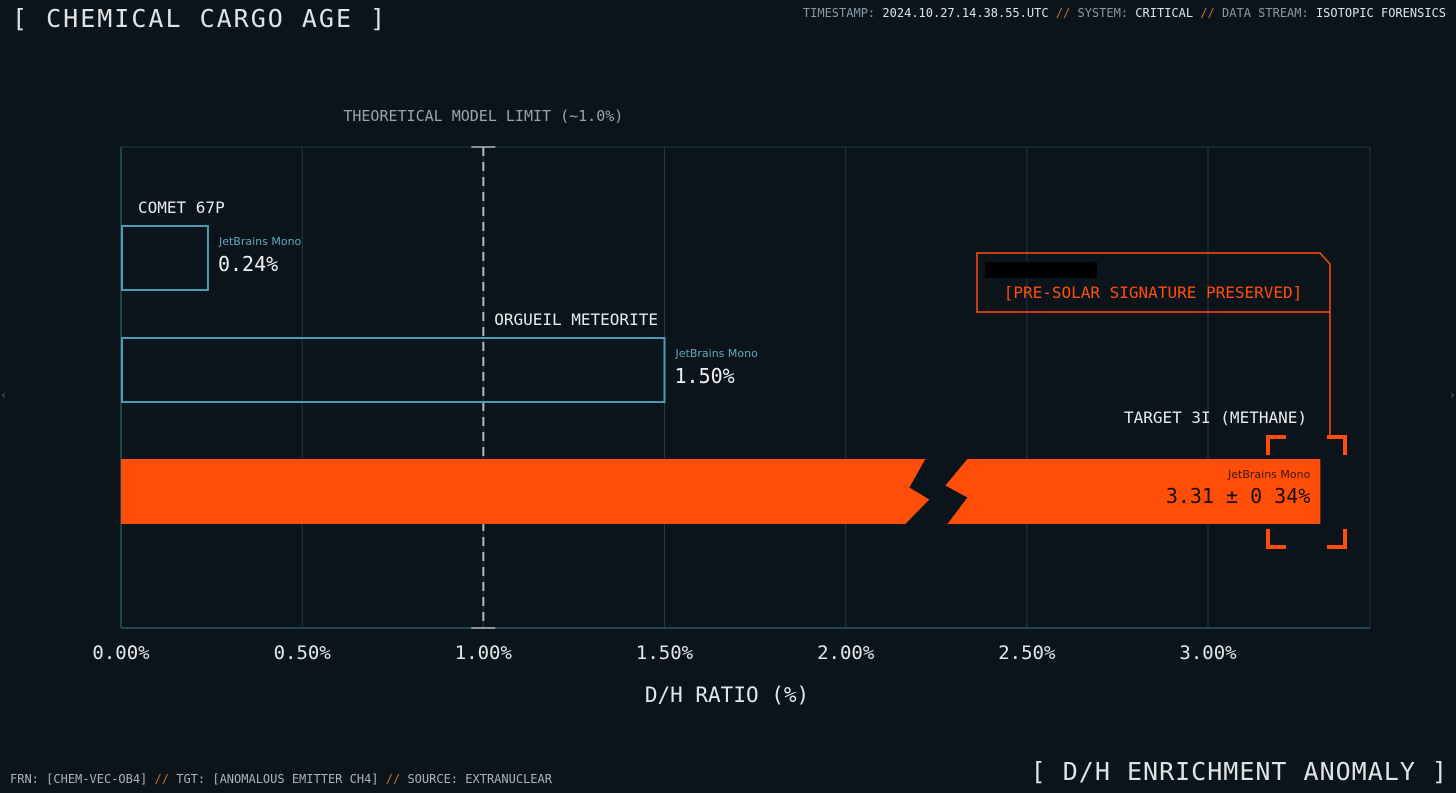  Describe the element at coordinates (1103, 13) in the screenshot. I see `system-label: SYSTEM:` at that location.